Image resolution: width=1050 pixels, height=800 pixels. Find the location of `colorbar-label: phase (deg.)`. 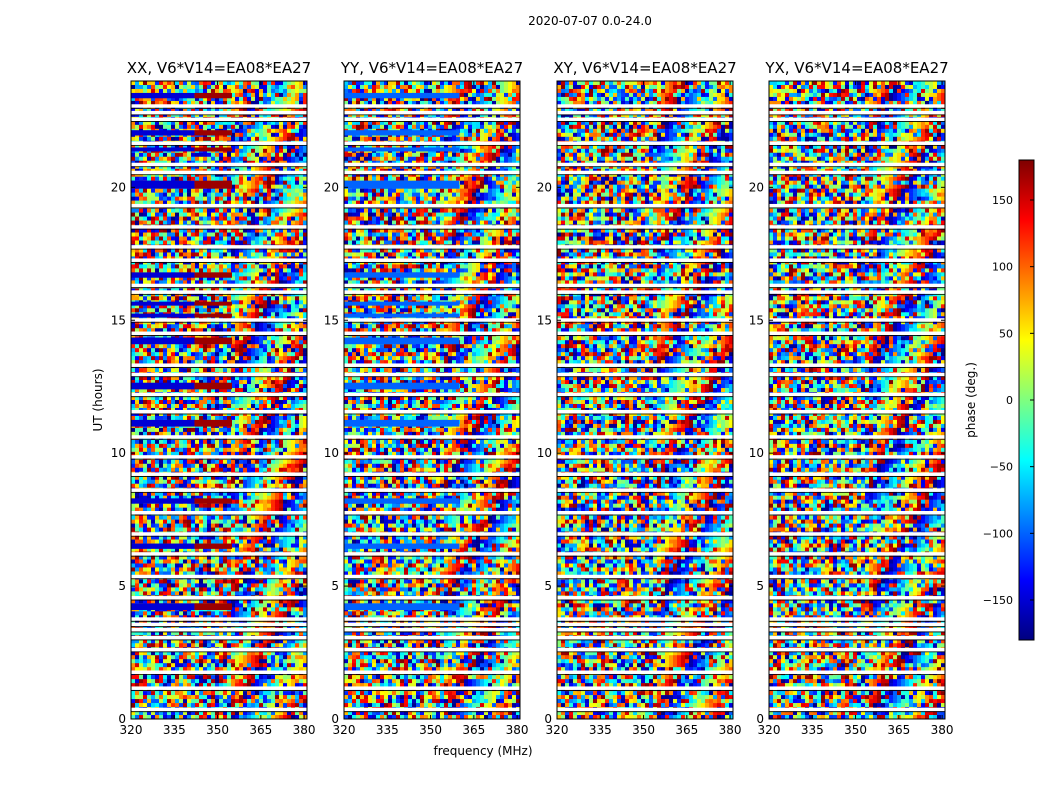

colorbar-label: phase (deg.) is located at coordinates (971, 400).